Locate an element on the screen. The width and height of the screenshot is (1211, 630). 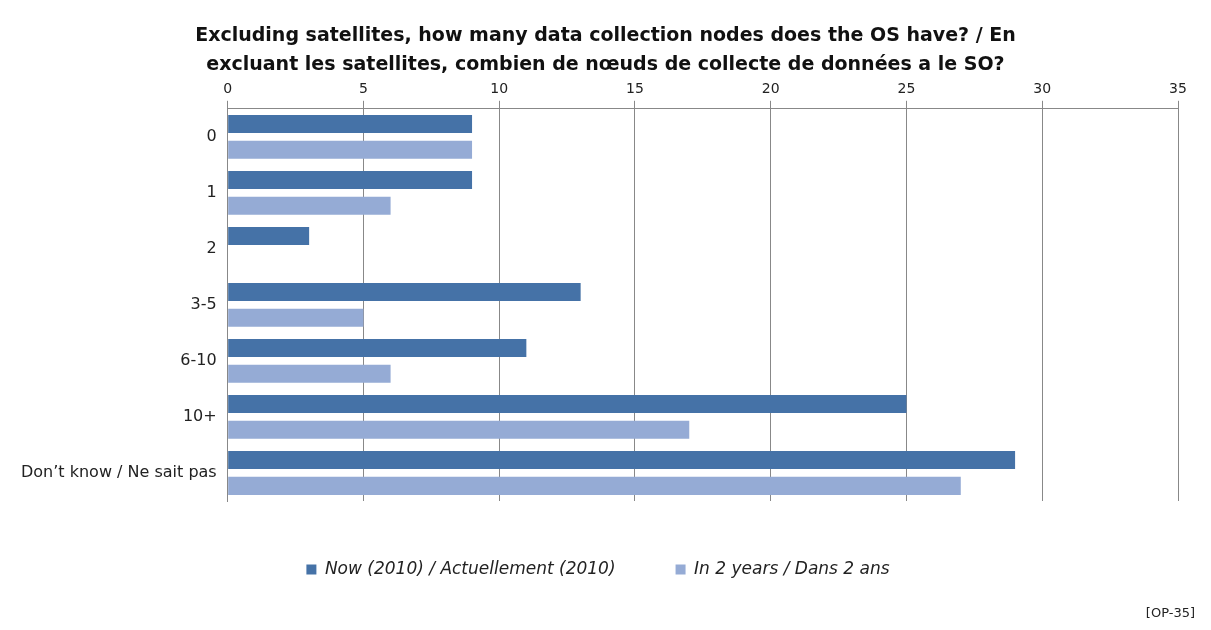
x-tick-label: 5 is located at coordinates (363, 88).